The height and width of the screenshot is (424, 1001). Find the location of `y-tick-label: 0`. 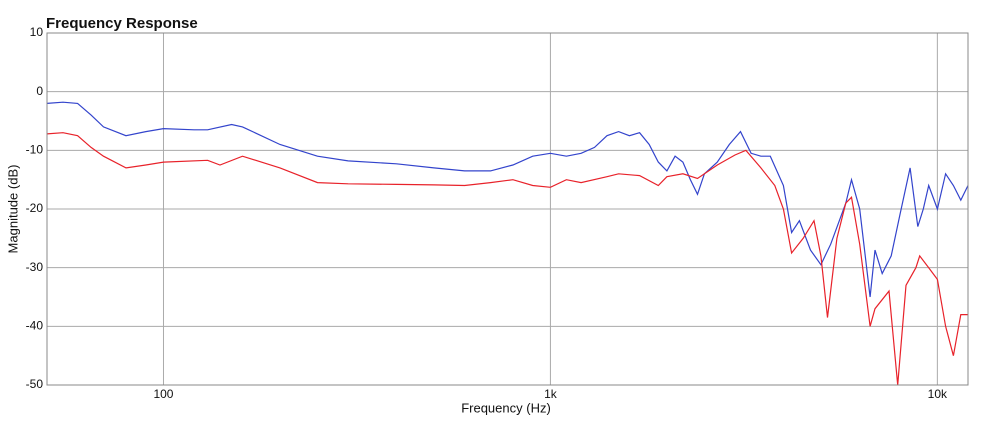

y-tick-label: 0 is located at coordinates (39, 91).